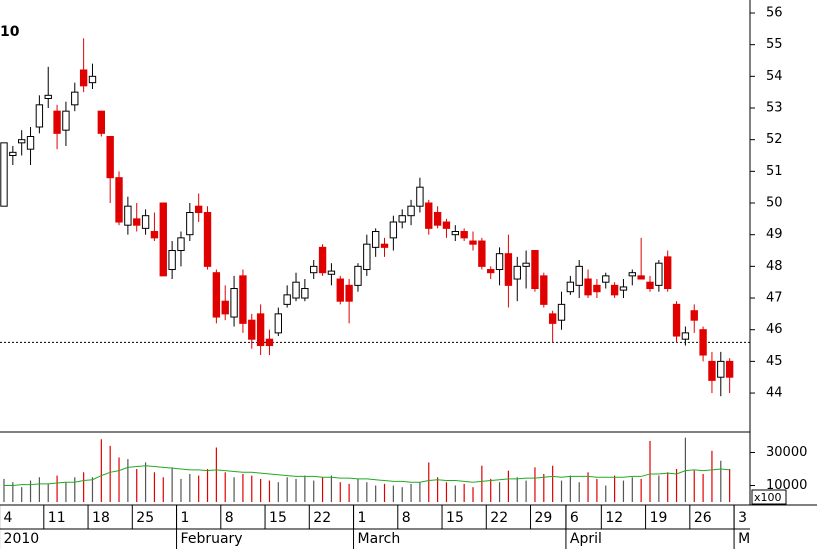 This screenshot has width=817, height=549. Describe the element at coordinates (212, 539) in the screenshot. I see `month-label: February` at that location.